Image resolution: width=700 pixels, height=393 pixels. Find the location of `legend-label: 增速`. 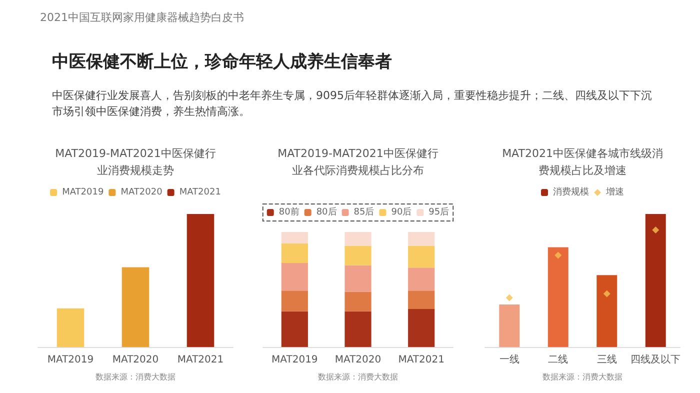

legend-label: 增速 is located at coordinates (614, 192).